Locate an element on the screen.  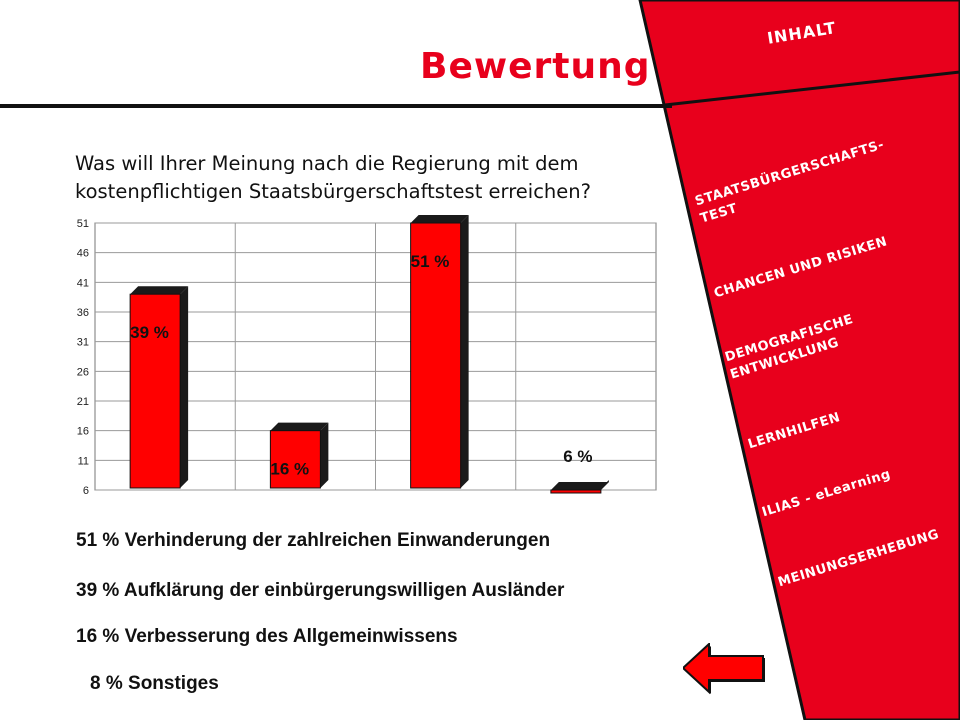
left-arrow-icon is located at coordinates (724, 669).